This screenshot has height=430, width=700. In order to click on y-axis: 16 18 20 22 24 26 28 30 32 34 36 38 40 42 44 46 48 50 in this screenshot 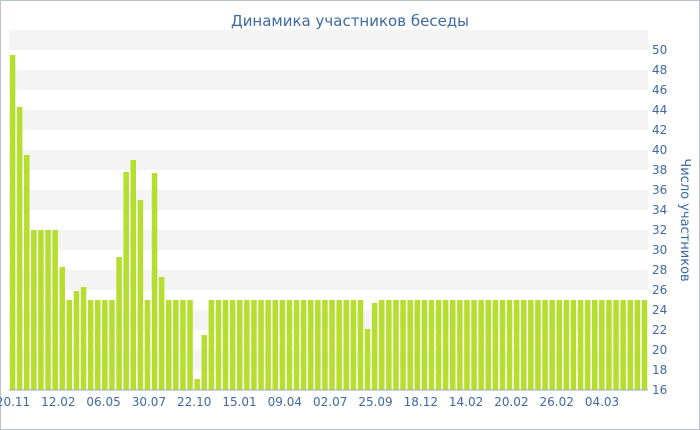, I will do `click(659, 220)`.